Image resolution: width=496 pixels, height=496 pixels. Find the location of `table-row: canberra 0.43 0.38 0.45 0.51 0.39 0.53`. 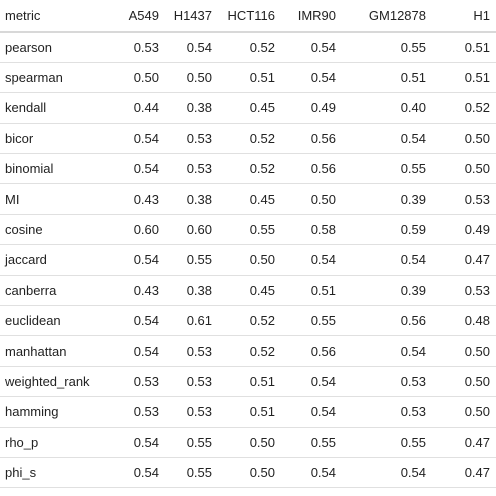

table-row: canberra 0.43 0.38 0.45 0.51 0.39 0.53 is located at coordinates (248, 291).